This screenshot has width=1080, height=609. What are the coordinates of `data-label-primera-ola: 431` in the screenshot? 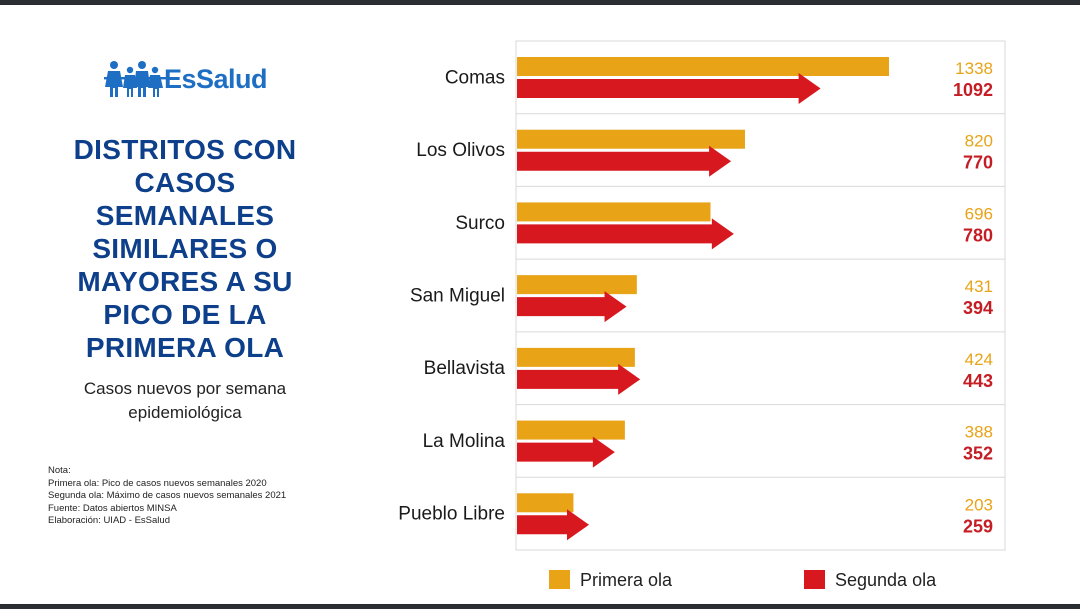 It's located at (979, 286).